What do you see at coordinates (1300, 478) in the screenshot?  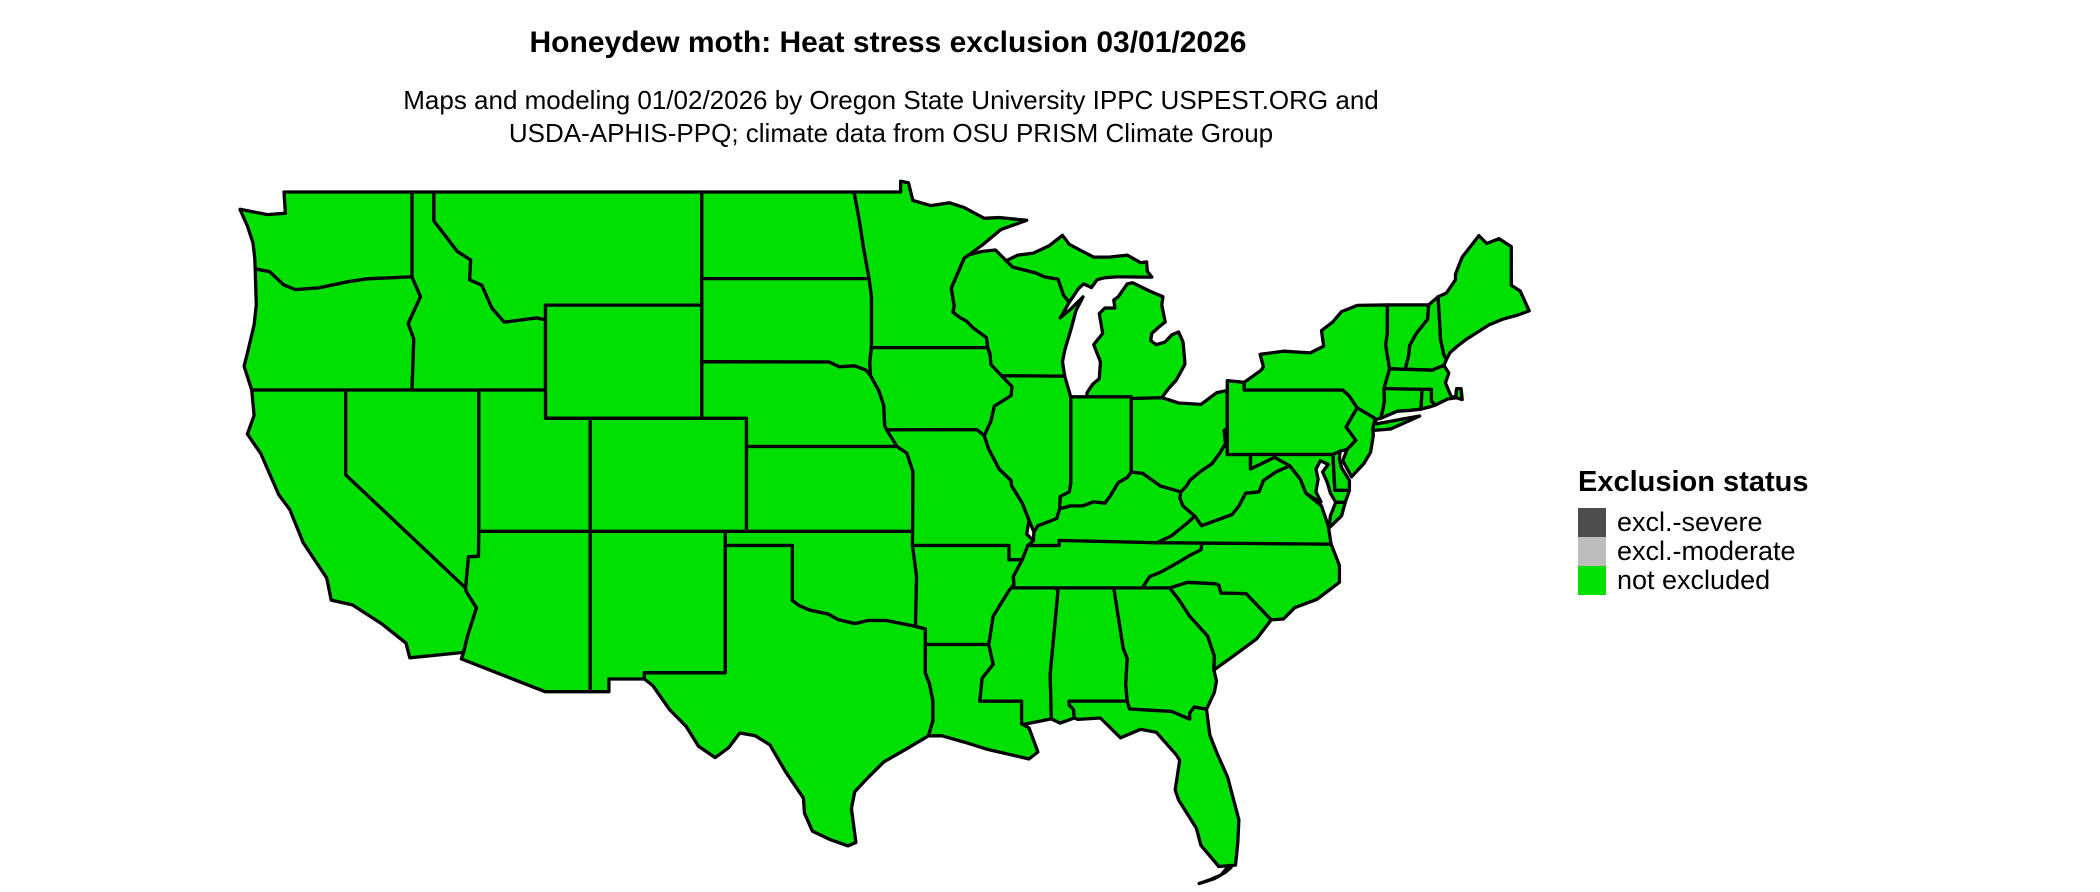 I see `state-MD` at bounding box center [1300, 478].